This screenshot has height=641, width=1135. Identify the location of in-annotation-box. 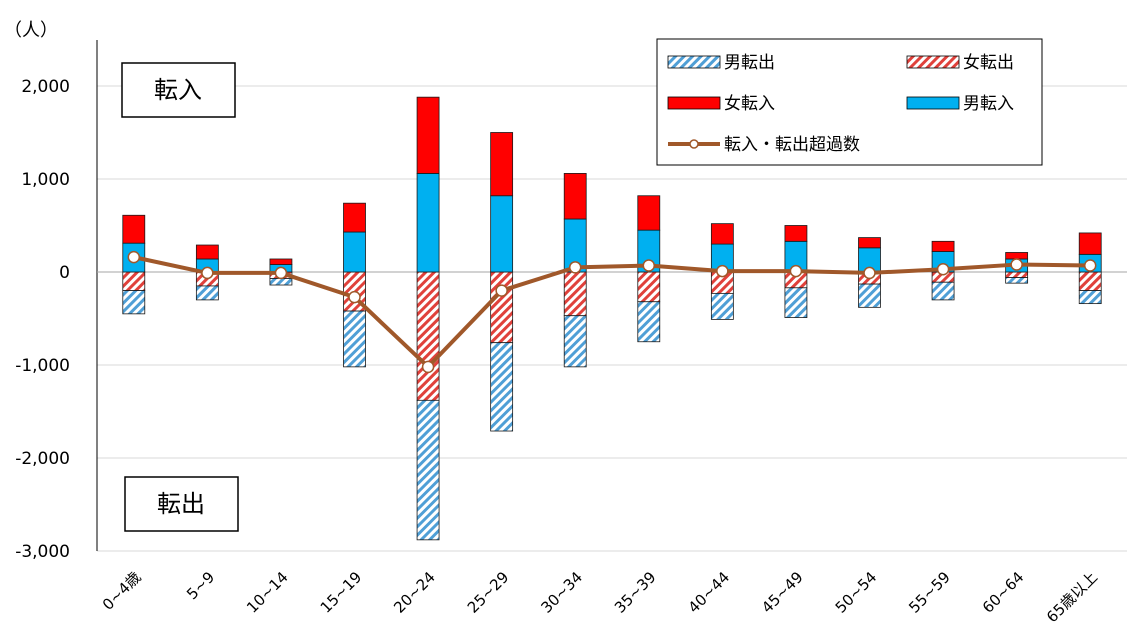
(178, 90).